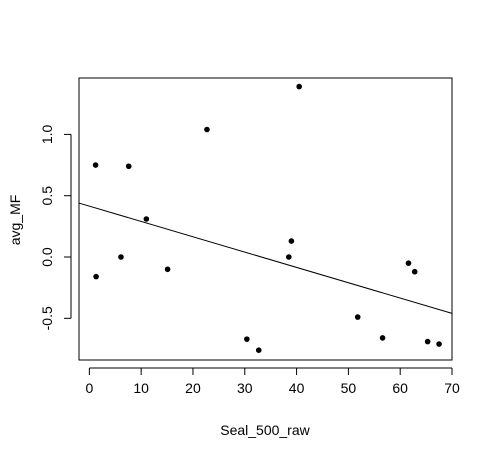 This screenshot has width=492, height=458. I want to click on x-tick-label: 70, so click(452, 388).